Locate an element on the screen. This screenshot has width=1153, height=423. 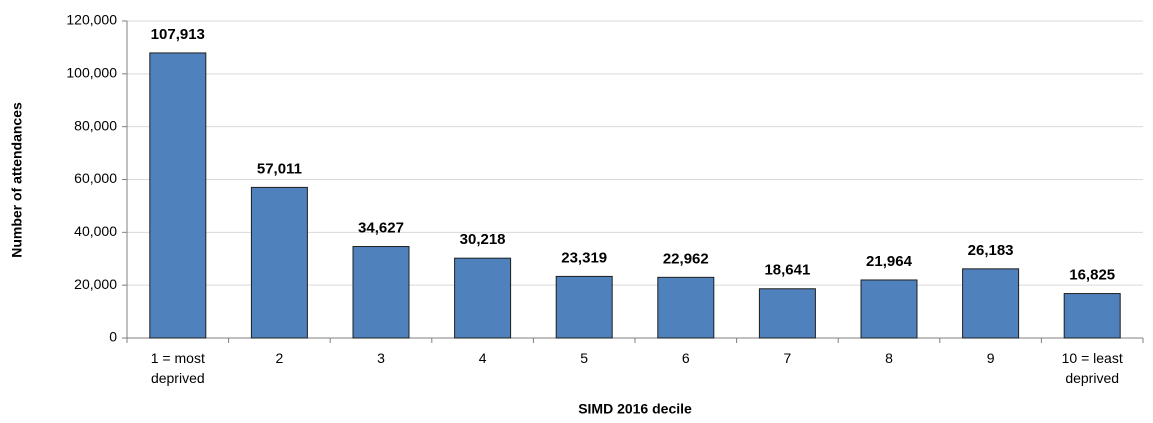
x-tick-label: 8 is located at coordinates (889, 358).